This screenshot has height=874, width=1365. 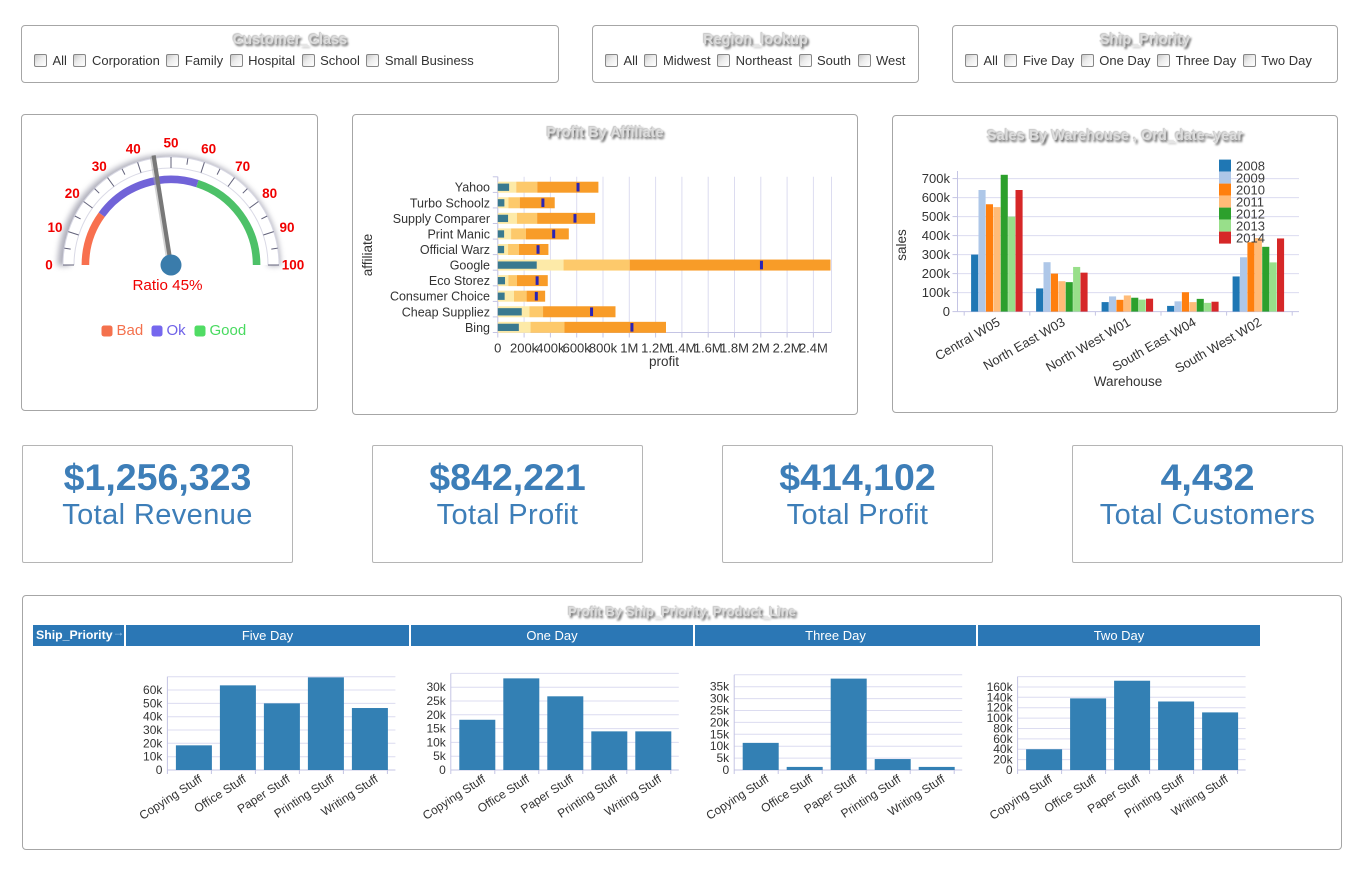 I want to click on svg-text: 90, so click(x=286, y=227).